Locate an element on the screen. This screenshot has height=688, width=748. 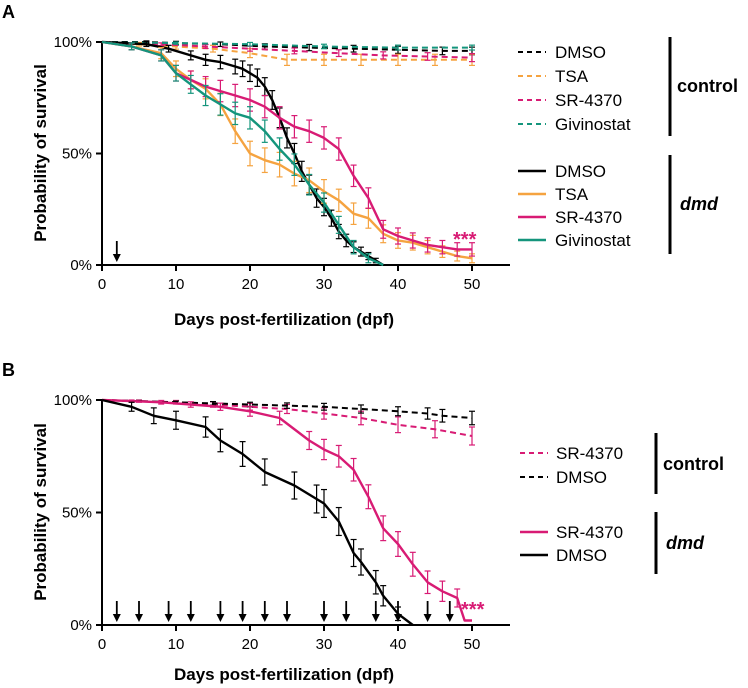
legend-b-control-dmso-label: DMSO is located at coordinates (581, 477).